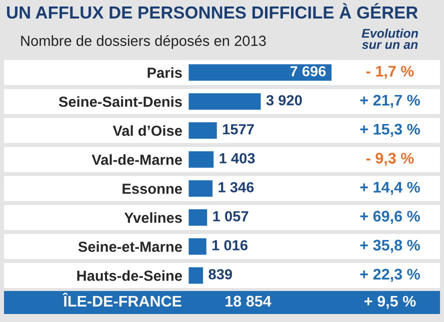 The width and height of the screenshot is (444, 322). Describe the element at coordinates (237, 158) in the screenshot. I see `data-label: 1 403` at that location.